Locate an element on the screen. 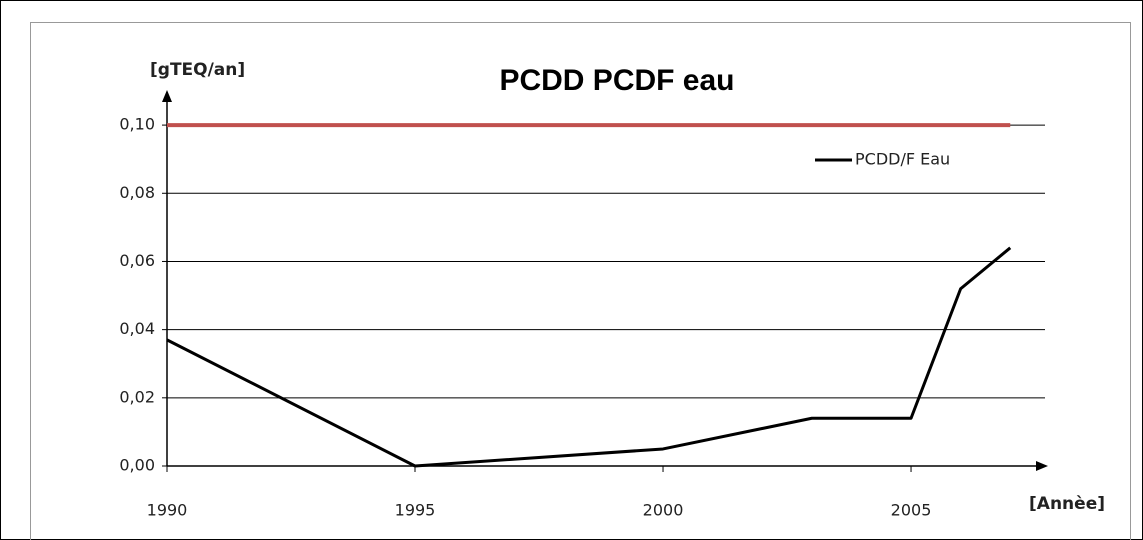 Image resolution: width=1143 pixels, height=540 pixels. y-tick-label: 0,06 is located at coordinates (137, 260).